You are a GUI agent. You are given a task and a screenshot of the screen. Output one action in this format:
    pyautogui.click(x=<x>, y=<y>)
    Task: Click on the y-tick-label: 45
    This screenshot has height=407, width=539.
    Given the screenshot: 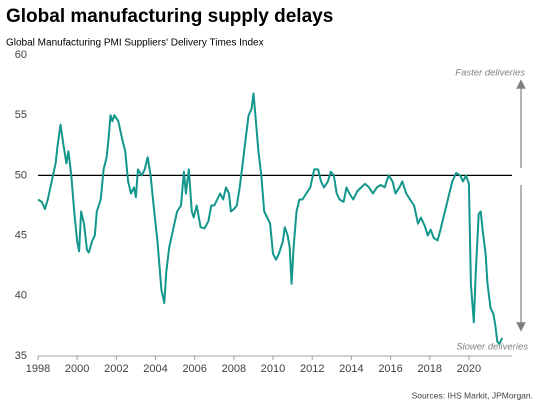 What is the action you would take?
    pyautogui.click(x=21, y=236)
    